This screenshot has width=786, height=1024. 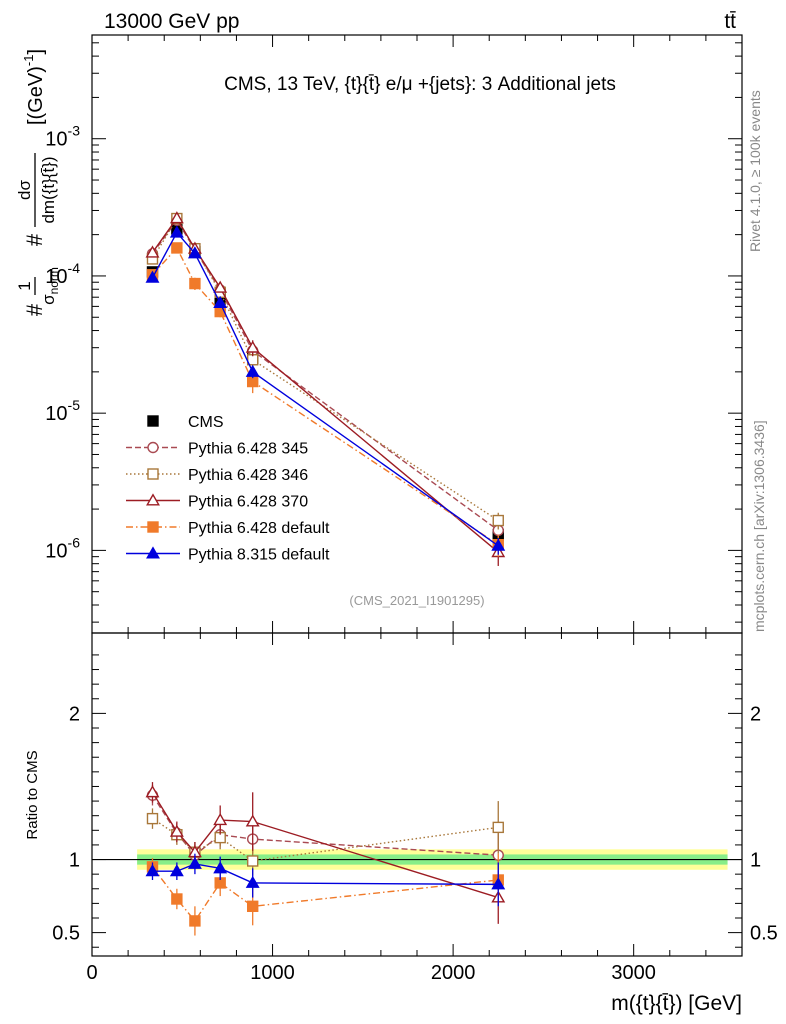 I want to click on legend-label: Pythia 6.428 370, so click(x=248, y=502).